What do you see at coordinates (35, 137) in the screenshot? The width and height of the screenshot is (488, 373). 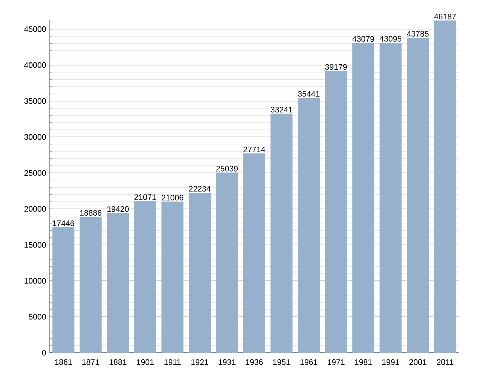 I see `y-tick-label: 30000` at bounding box center [35, 137].